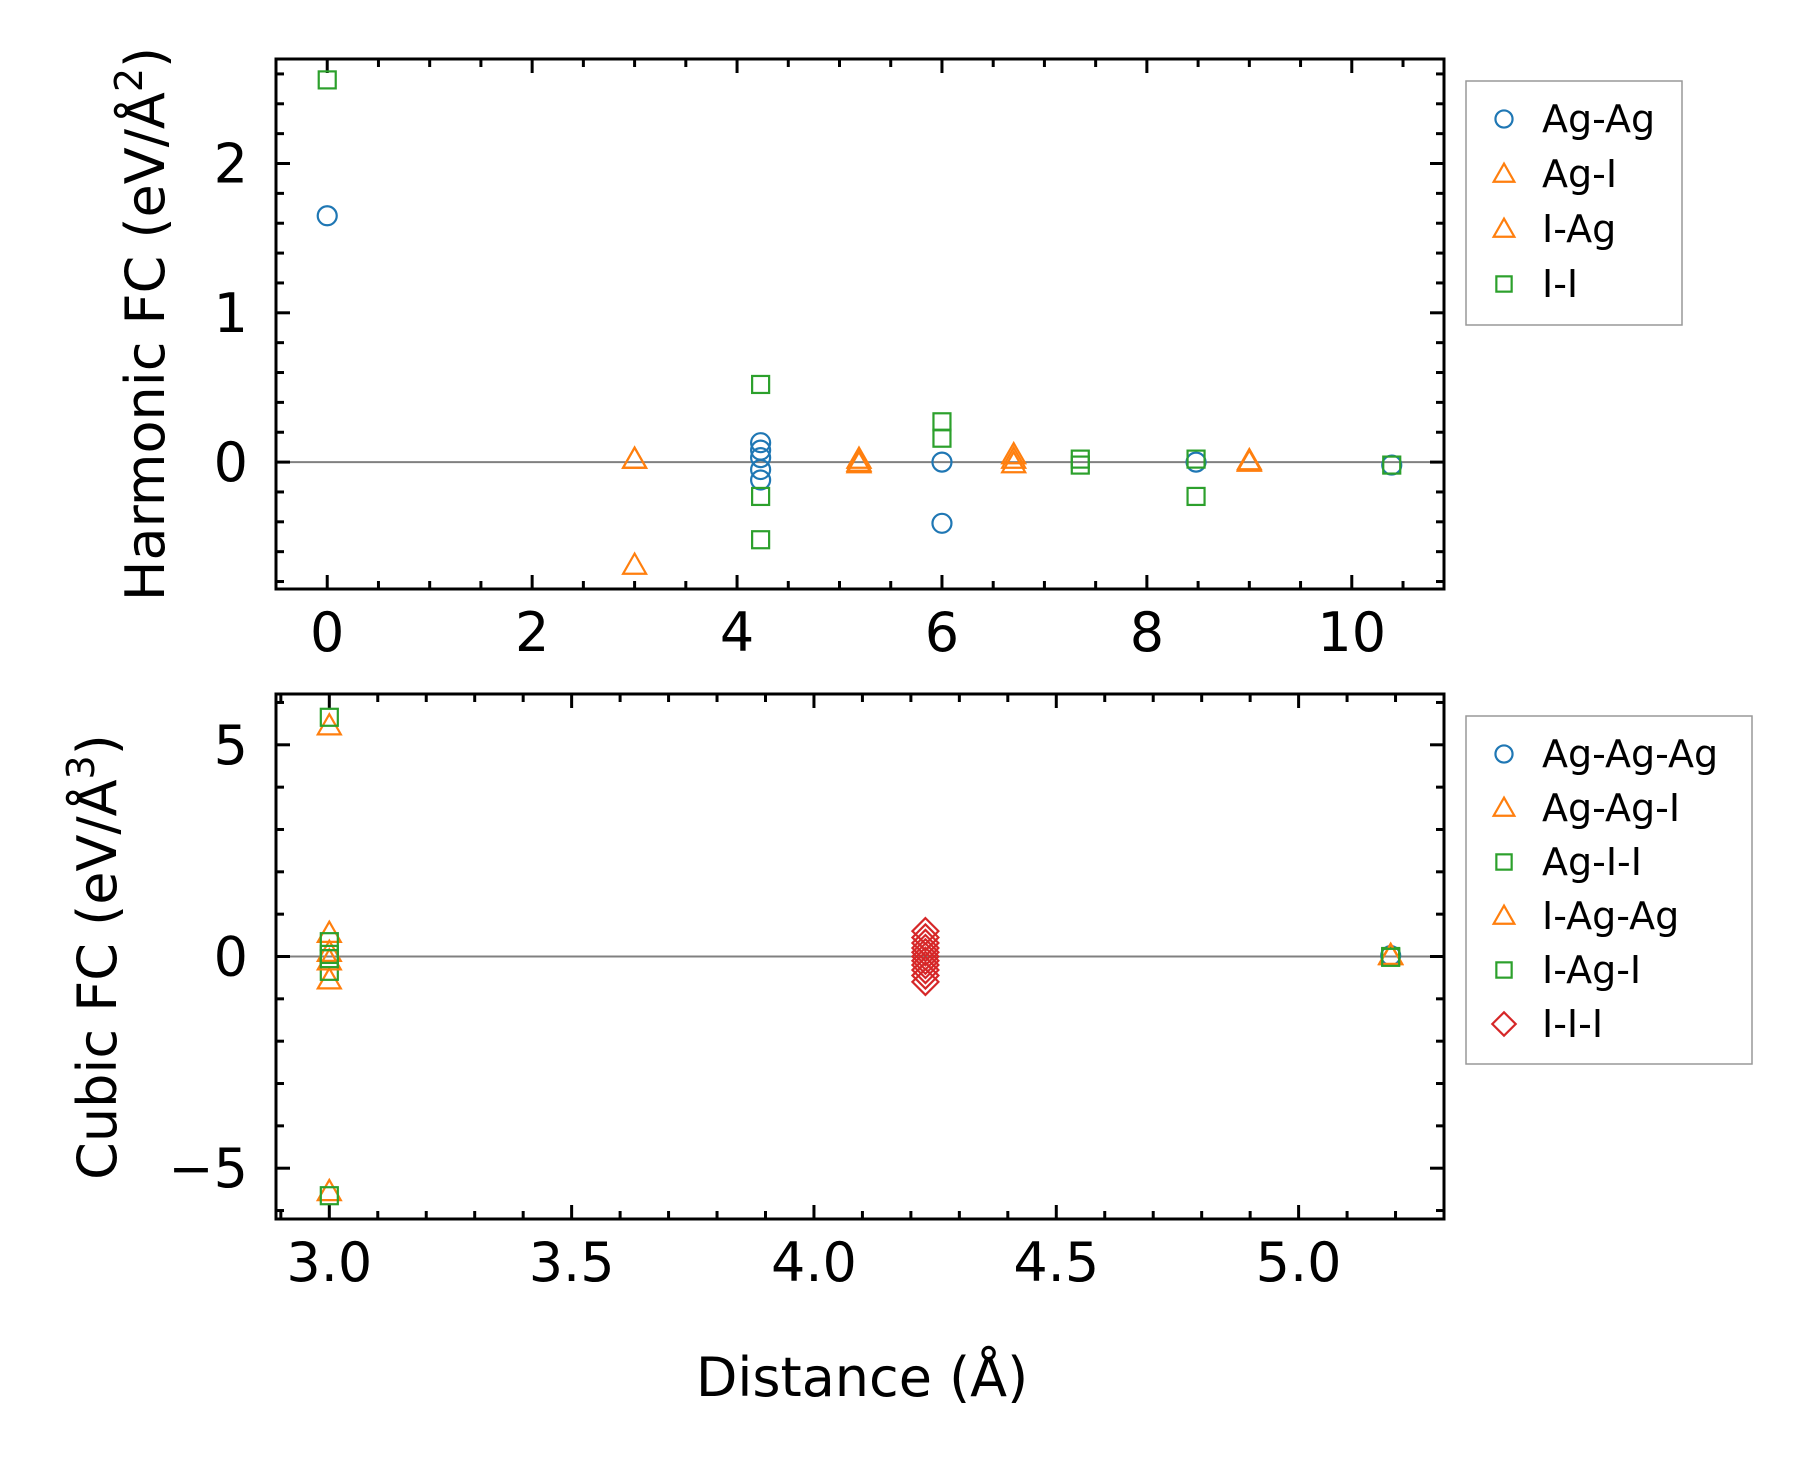 This screenshot has height=1460, width=1802. What do you see at coordinates (231, 164) in the screenshot?
I see `y-tick-label: 2` at bounding box center [231, 164].